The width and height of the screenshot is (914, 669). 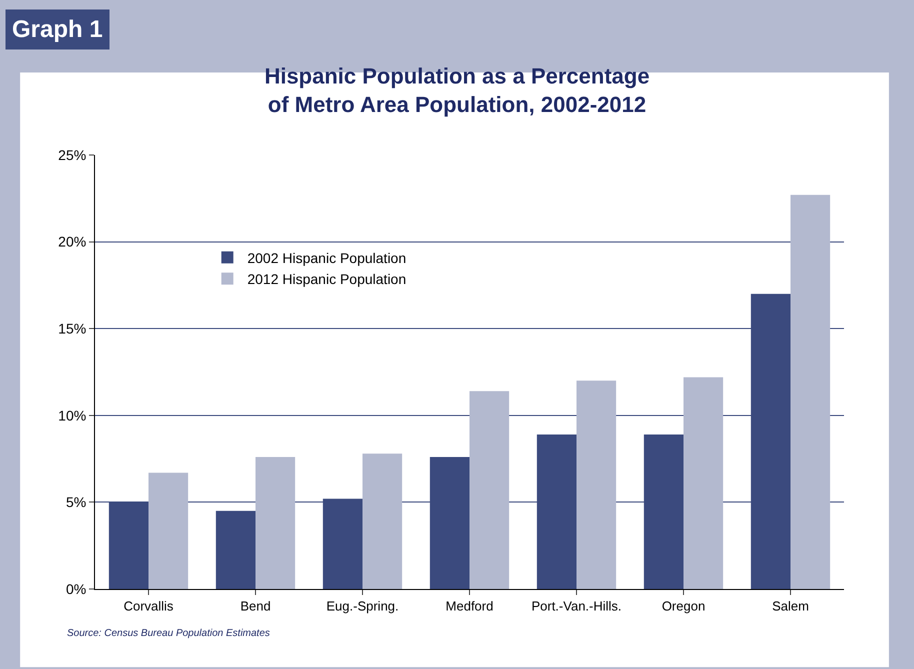 I want to click on legend-label: 2012 Hispanic Population, so click(x=326, y=279).